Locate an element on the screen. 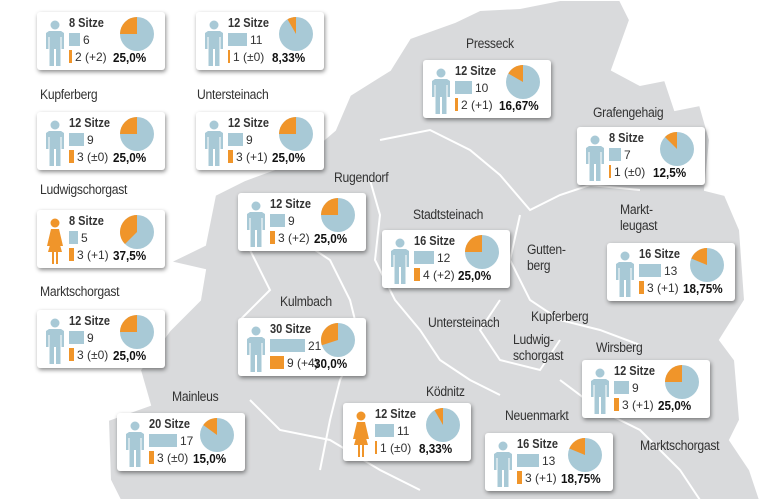  place-label-guttenberg: Gutten- berg is located at coordinates (546, 257).